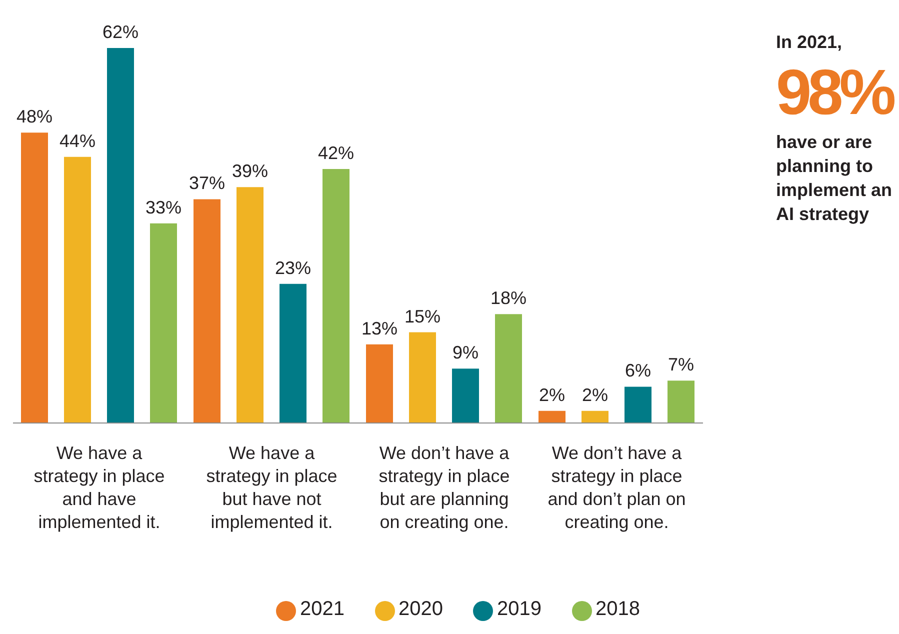 This screenshot has height=634, width=899. Describe the element at coordinates (835, 178) in the screenshot. I see `text: have or are planning to implement an AI strategy` at that location.